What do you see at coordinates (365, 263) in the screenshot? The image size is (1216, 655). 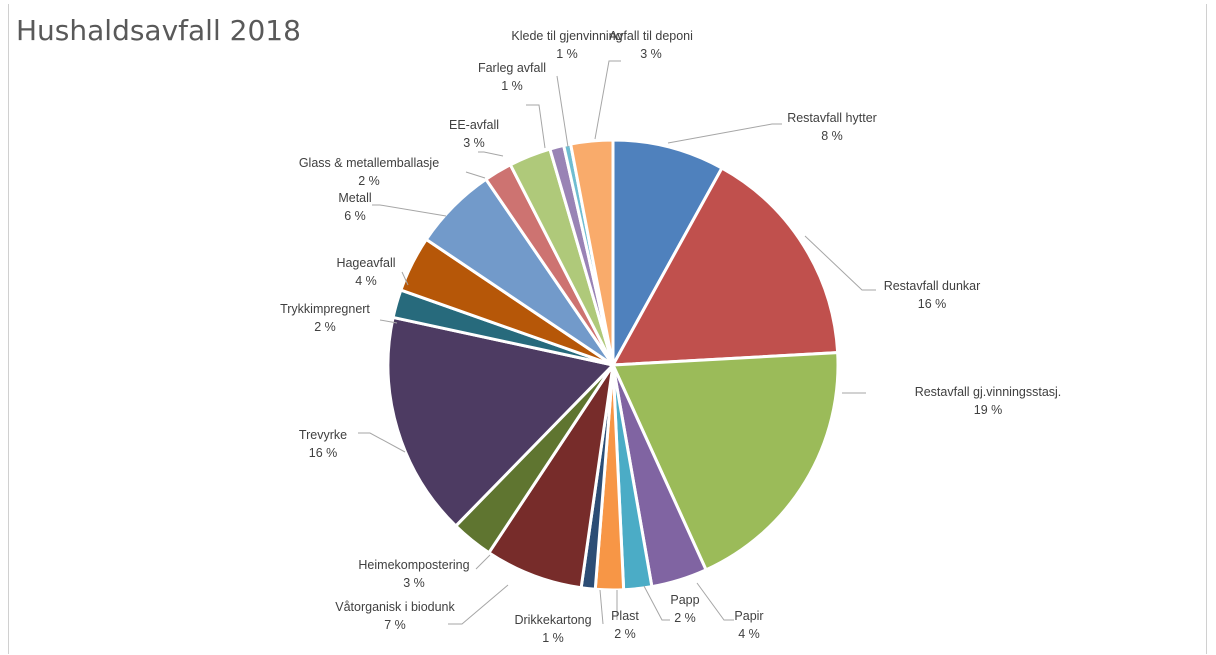 I see `slice-name-label-11: Hageavfall` at bounding box center [365, 263].